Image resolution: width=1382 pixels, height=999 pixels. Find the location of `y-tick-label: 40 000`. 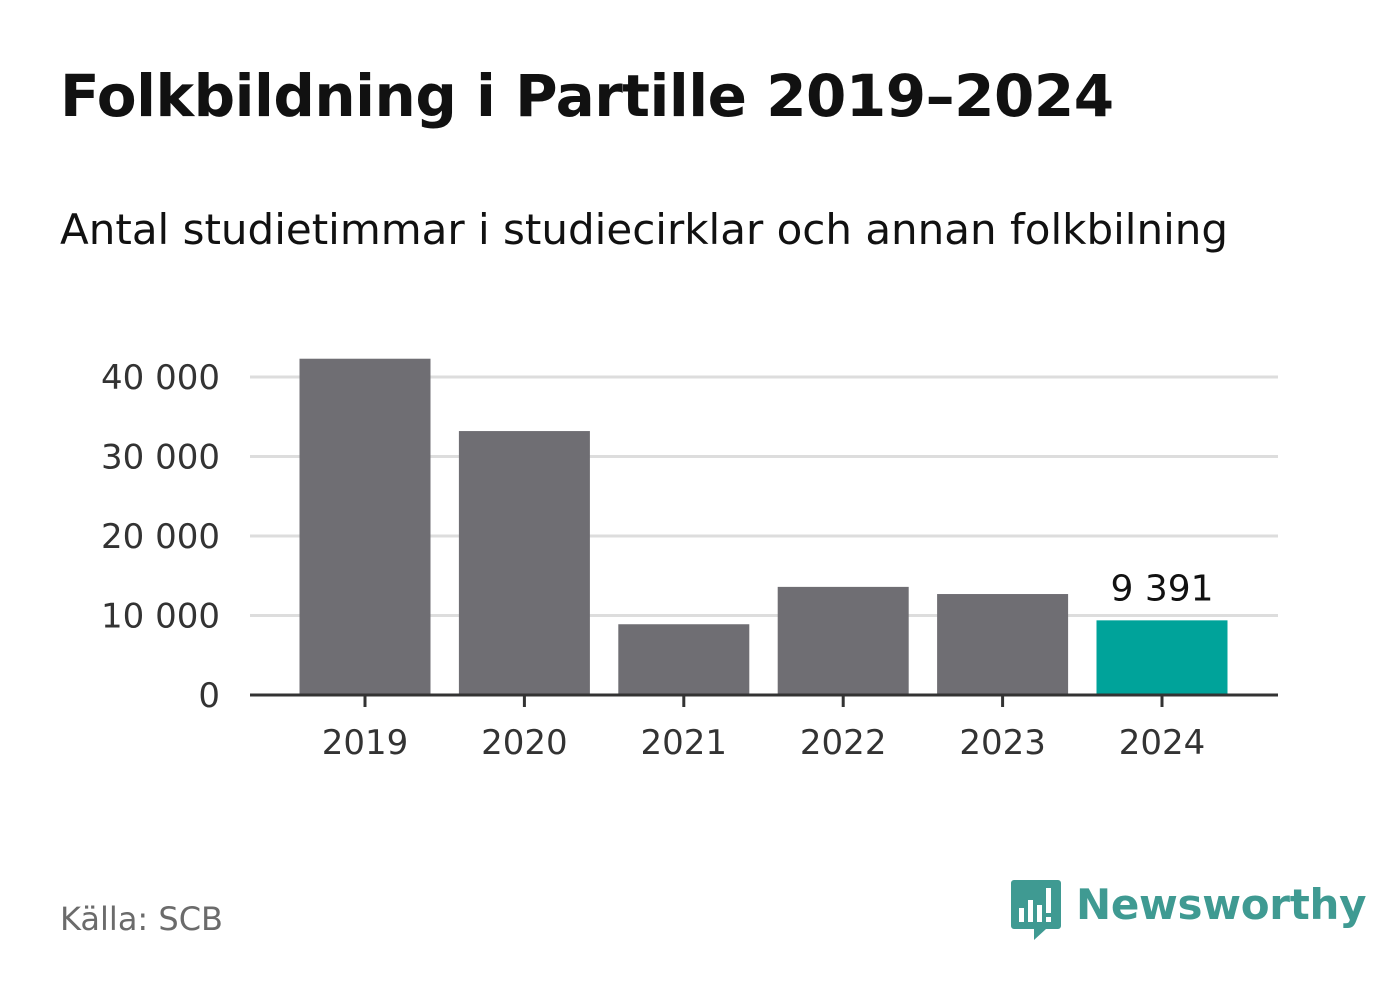

y-tick-label: 40 000 is located at coordinates (160, 378).